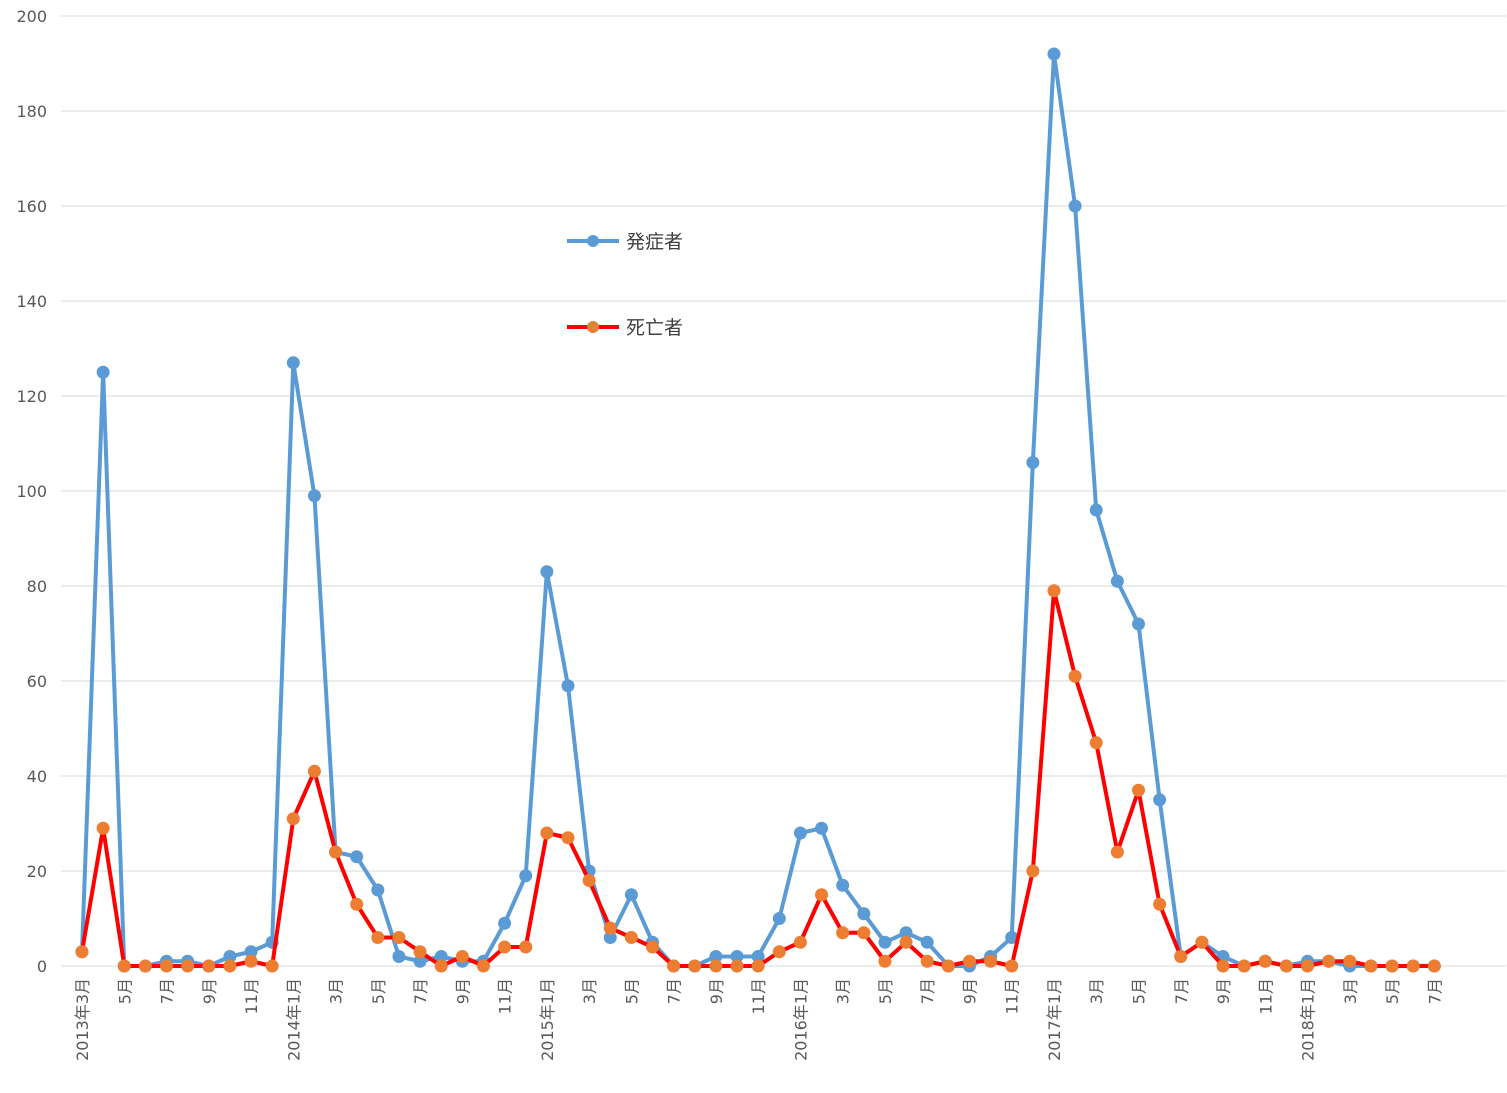  Describe the element at coordinates (31, 301) in the screenshot. I see `y-tick-label: 140` at that location.